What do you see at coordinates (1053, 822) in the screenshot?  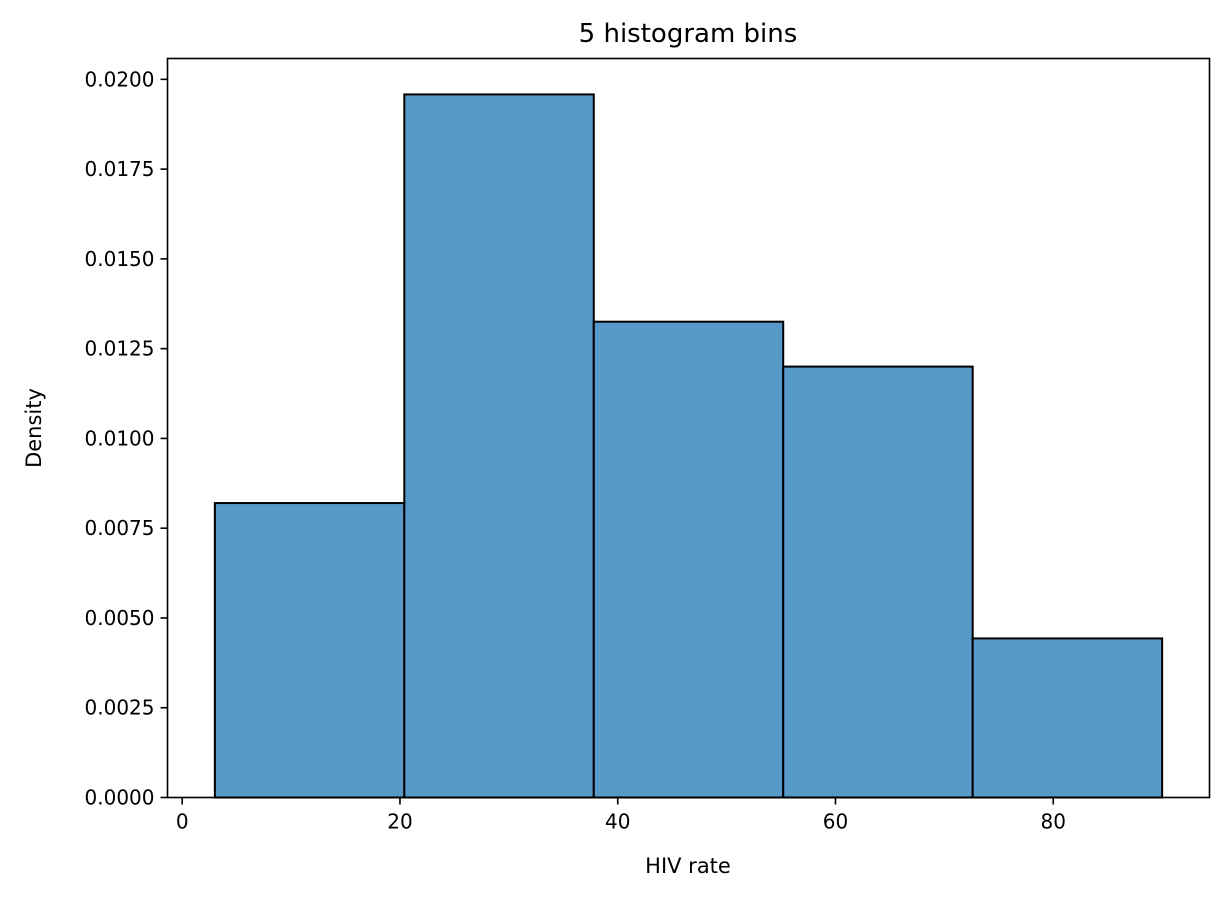 I see `x-tick-label: 80` at bounding box center [1053, 822].